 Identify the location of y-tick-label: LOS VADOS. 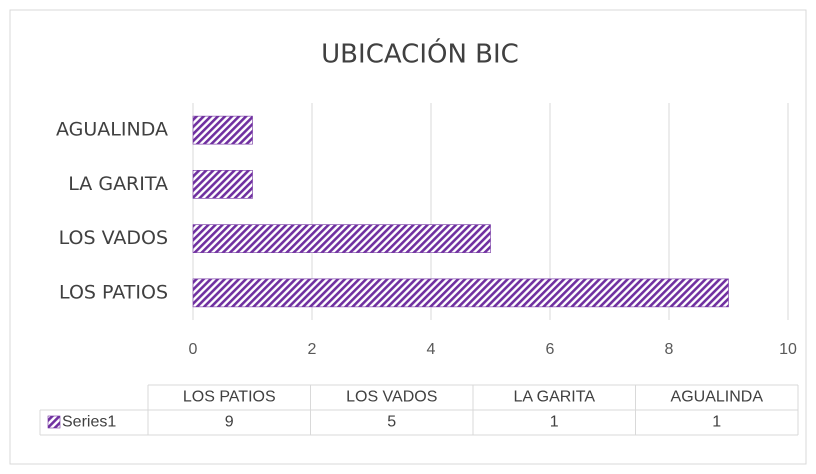
(113, 238).